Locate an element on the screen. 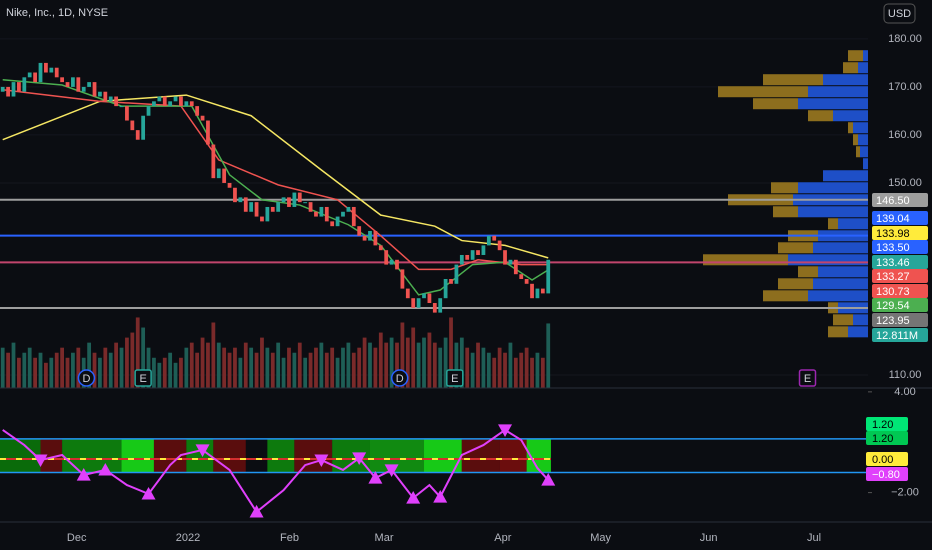  osc-label-box is located at coordinates (887, 459).